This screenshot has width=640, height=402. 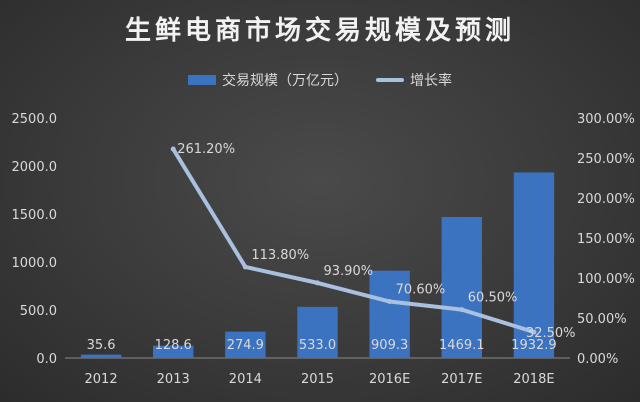 What do you see at coordinates (606, 239) in the screenshot?
I see `y-right-tick-label: 150.00%` at bounding box center [606, 239].